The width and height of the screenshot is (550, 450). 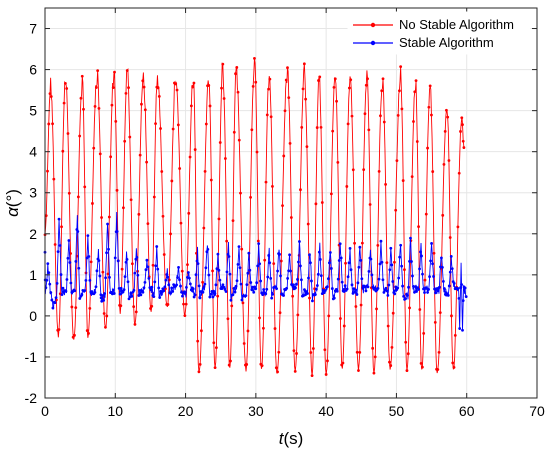 What do you see at coordinates (282, 438) in the screenshot?
I see `x-axis-symbol: t` at bounding box center [282, 438].